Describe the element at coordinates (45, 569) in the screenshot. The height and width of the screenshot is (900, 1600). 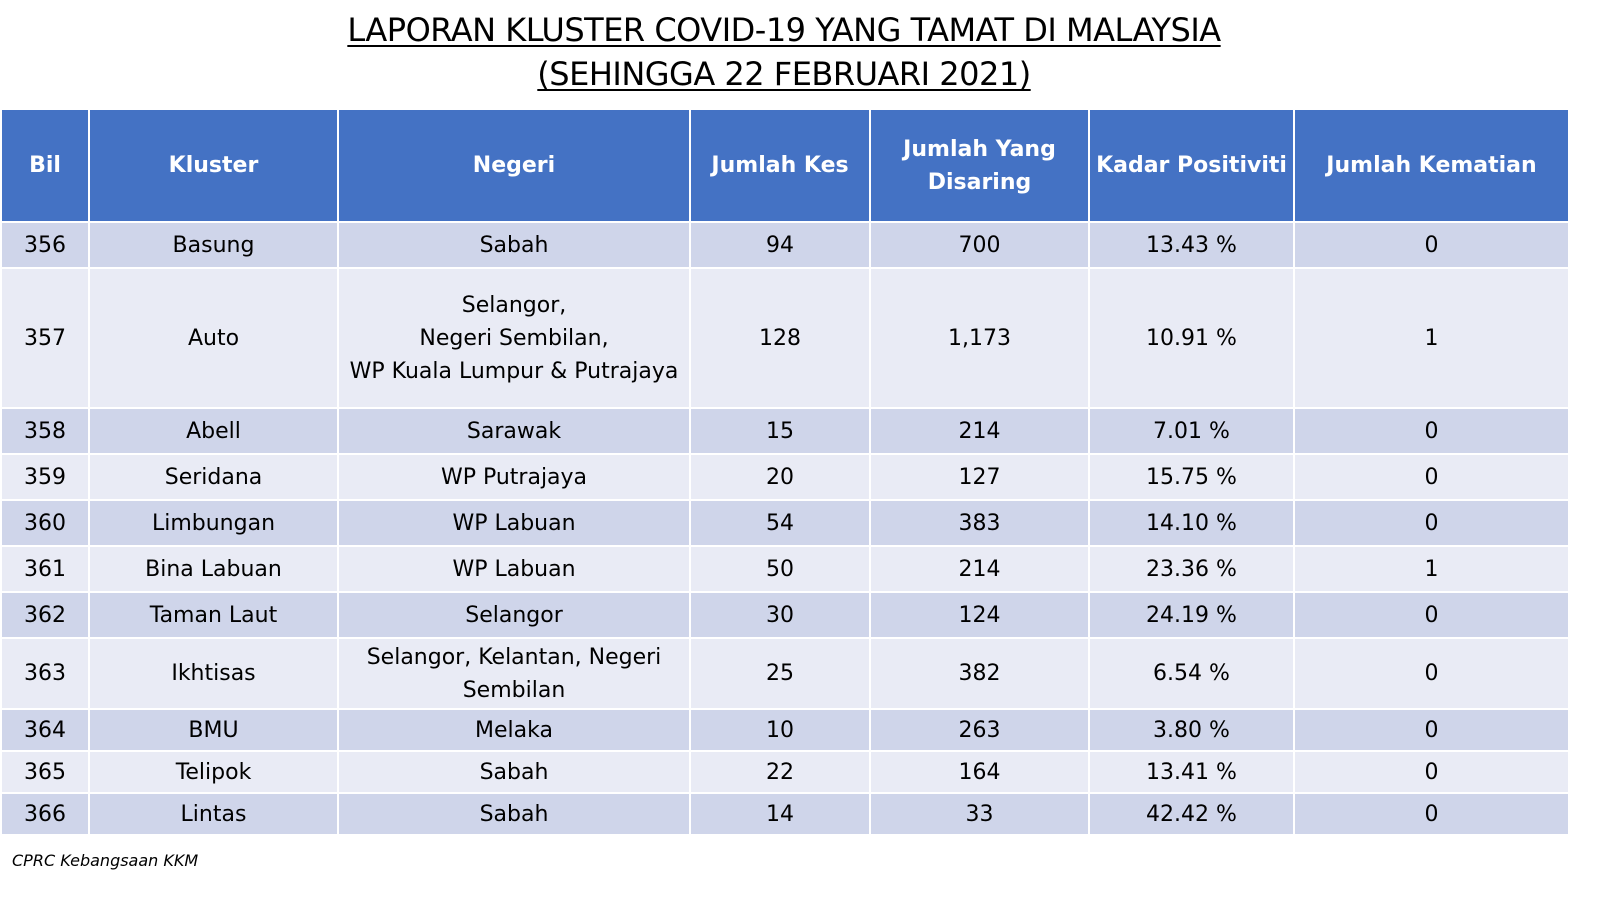
I see `cell-bil: 361` at that location.